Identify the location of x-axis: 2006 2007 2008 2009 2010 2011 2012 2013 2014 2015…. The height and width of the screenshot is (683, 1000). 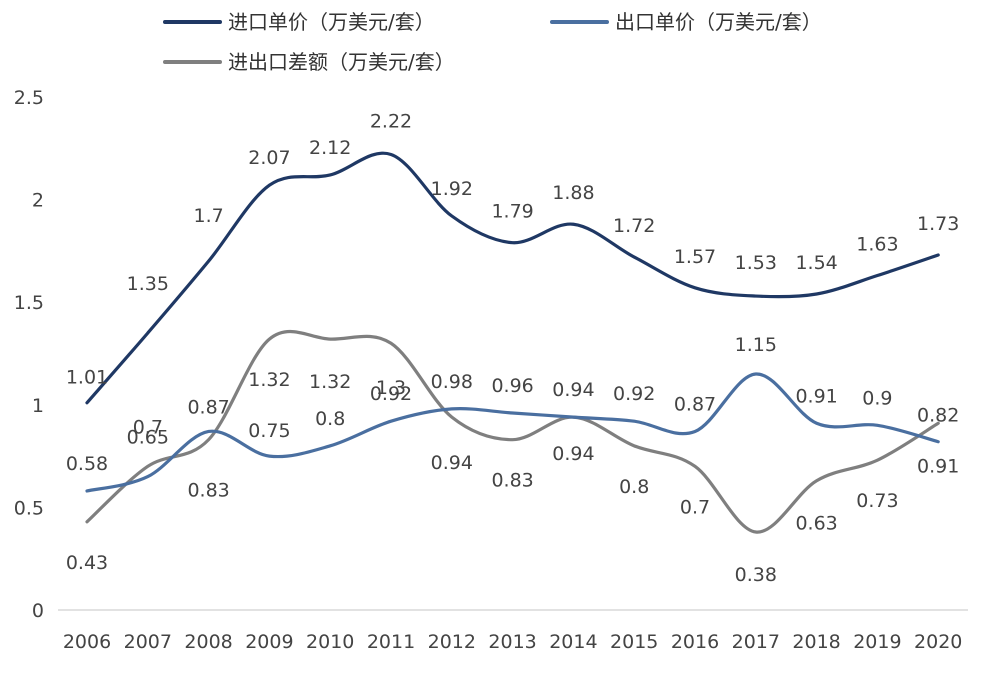
(513, 642).